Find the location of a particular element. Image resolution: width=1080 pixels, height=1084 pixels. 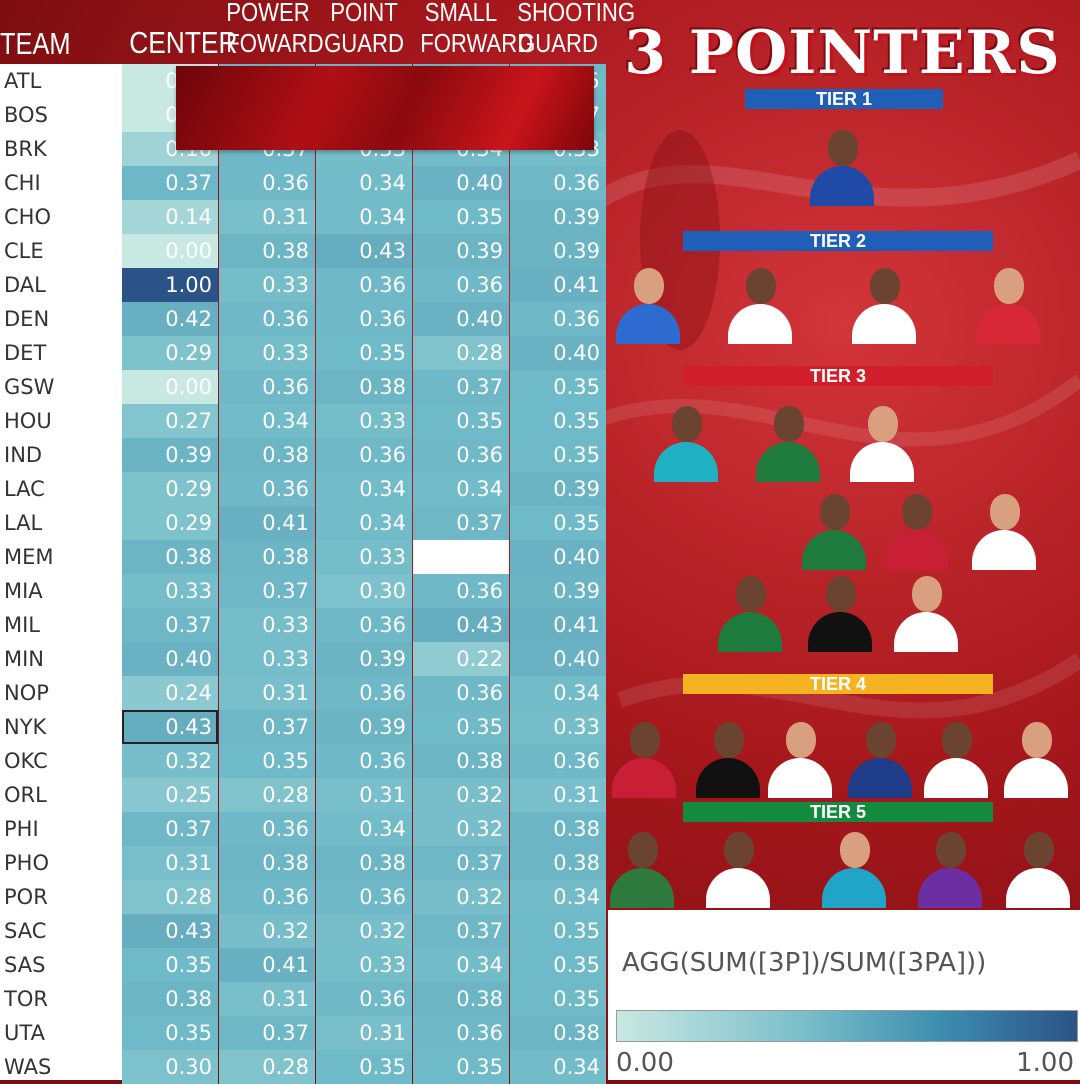

heatmap-cell is located at coordinates (461, 557).